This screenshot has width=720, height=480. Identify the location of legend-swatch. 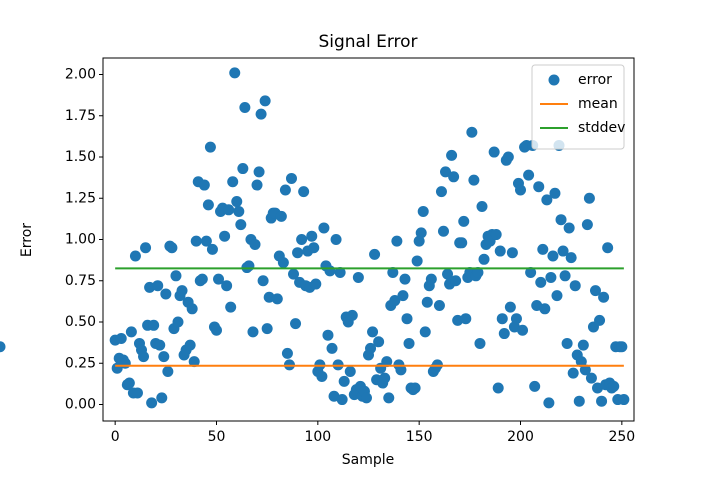
(554, 80).